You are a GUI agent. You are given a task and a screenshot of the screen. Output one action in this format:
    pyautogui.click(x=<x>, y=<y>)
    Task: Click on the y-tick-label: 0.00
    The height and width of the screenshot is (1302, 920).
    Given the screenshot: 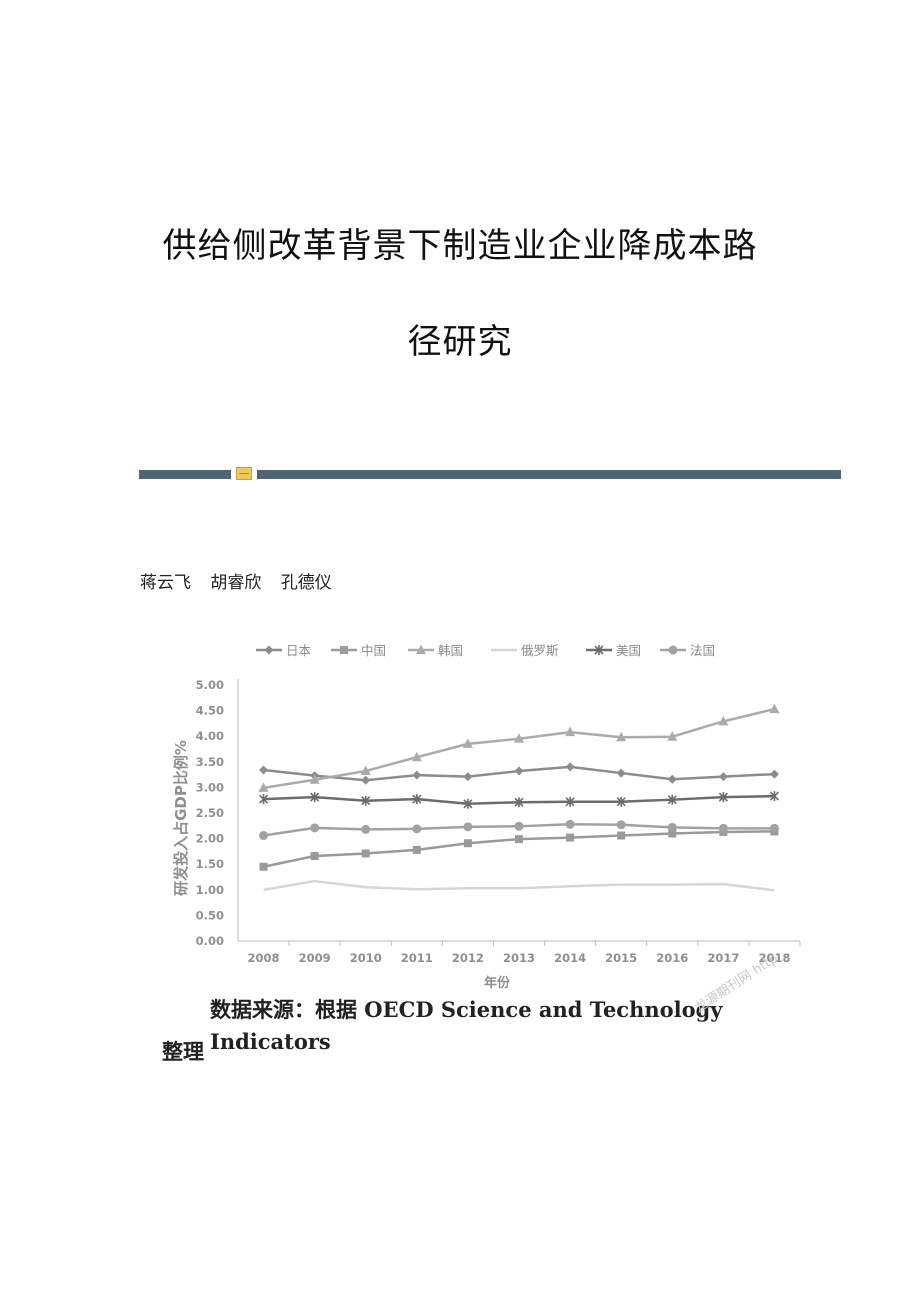 What is the action you would take?
    pyautogui.click(x=210, y=941)
    